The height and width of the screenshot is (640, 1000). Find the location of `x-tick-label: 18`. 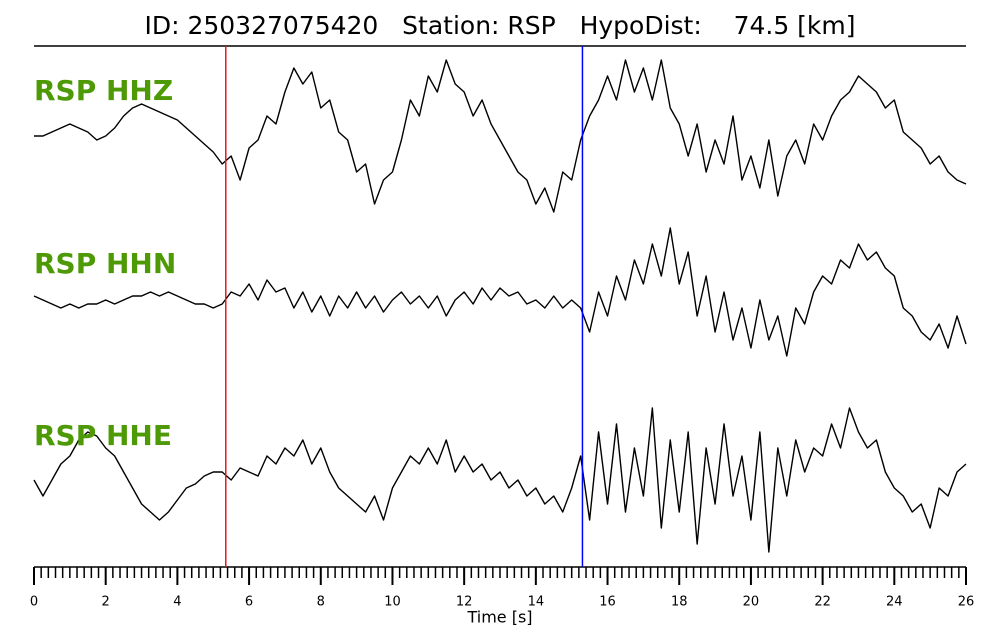

x-tick-label: 18 is located at coordinates (679, 602).